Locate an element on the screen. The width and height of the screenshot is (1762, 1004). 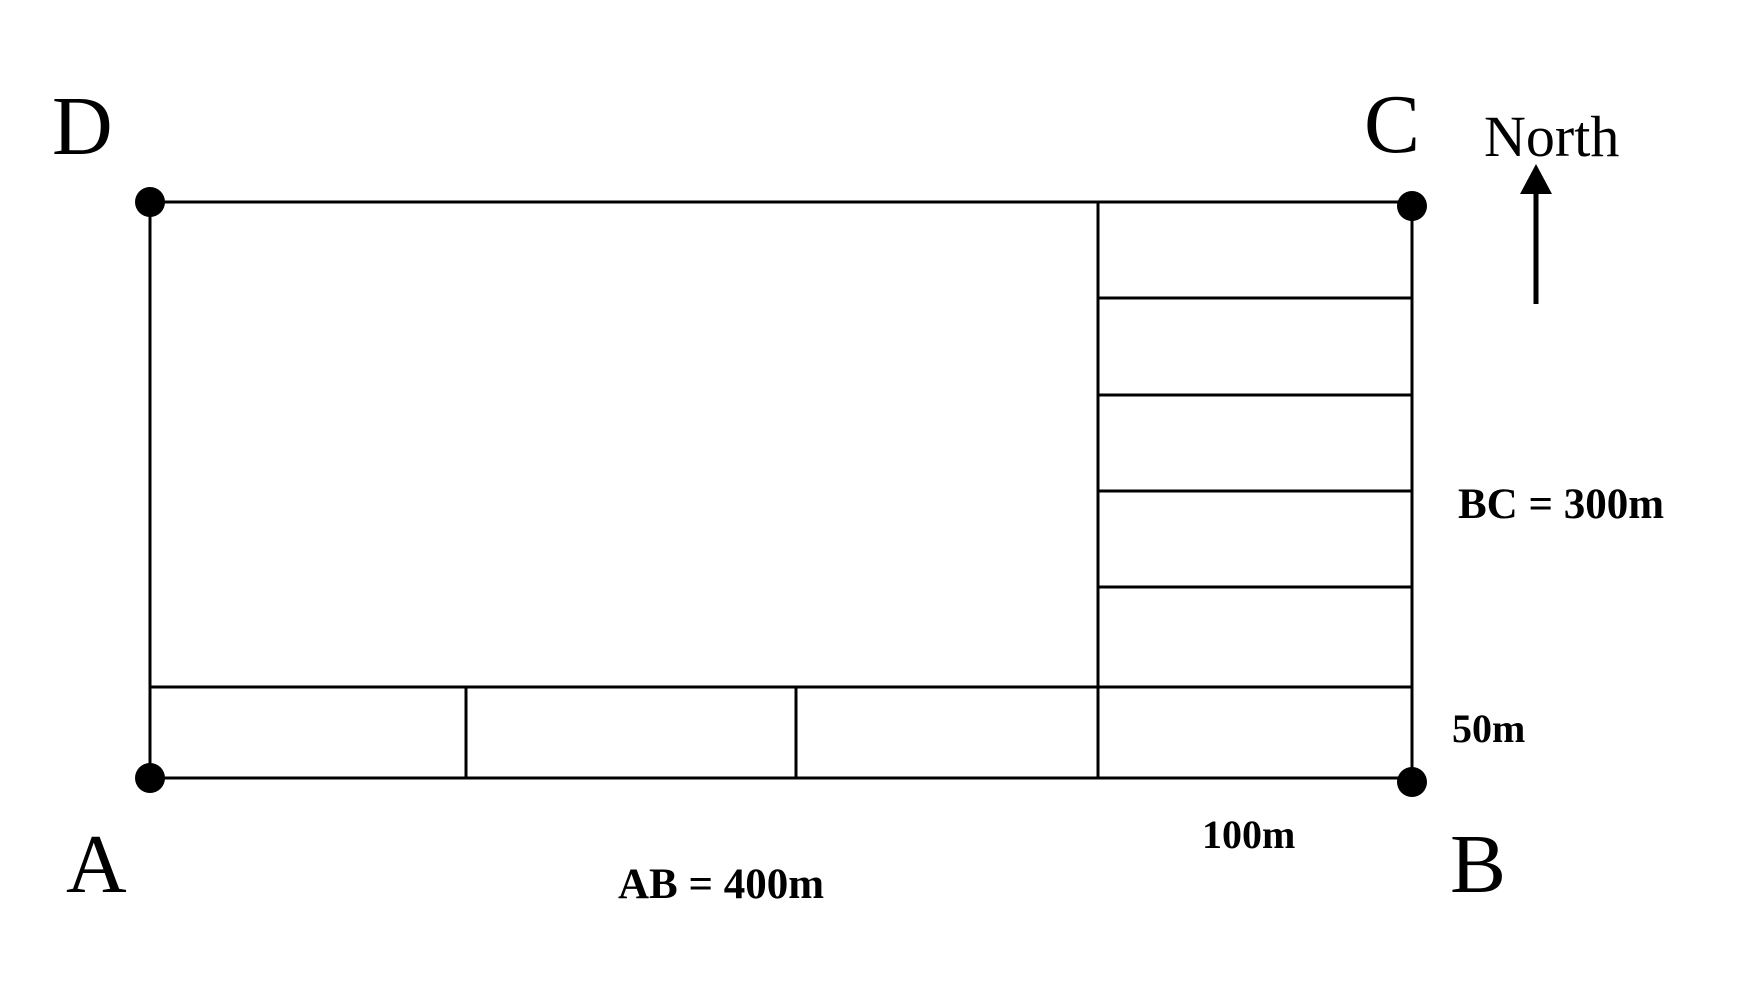
vertex-label-b: B is located at coordinates (1478, 864).